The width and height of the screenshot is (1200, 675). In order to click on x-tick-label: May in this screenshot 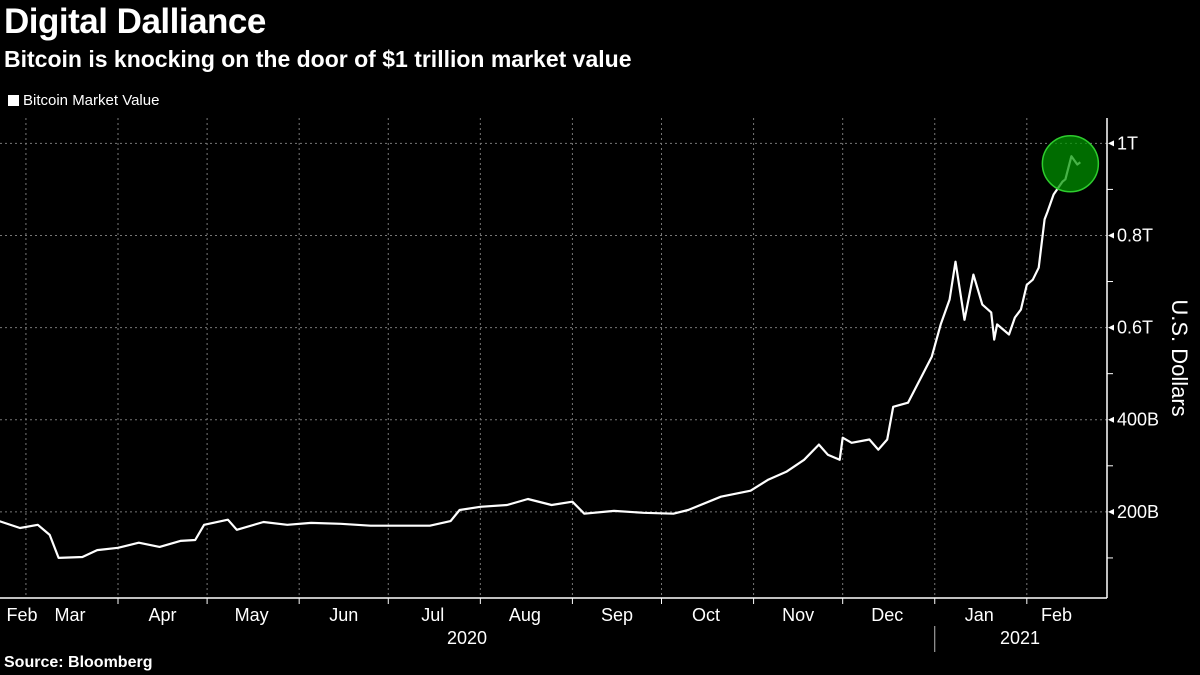, I will do `click(252, 615)`.